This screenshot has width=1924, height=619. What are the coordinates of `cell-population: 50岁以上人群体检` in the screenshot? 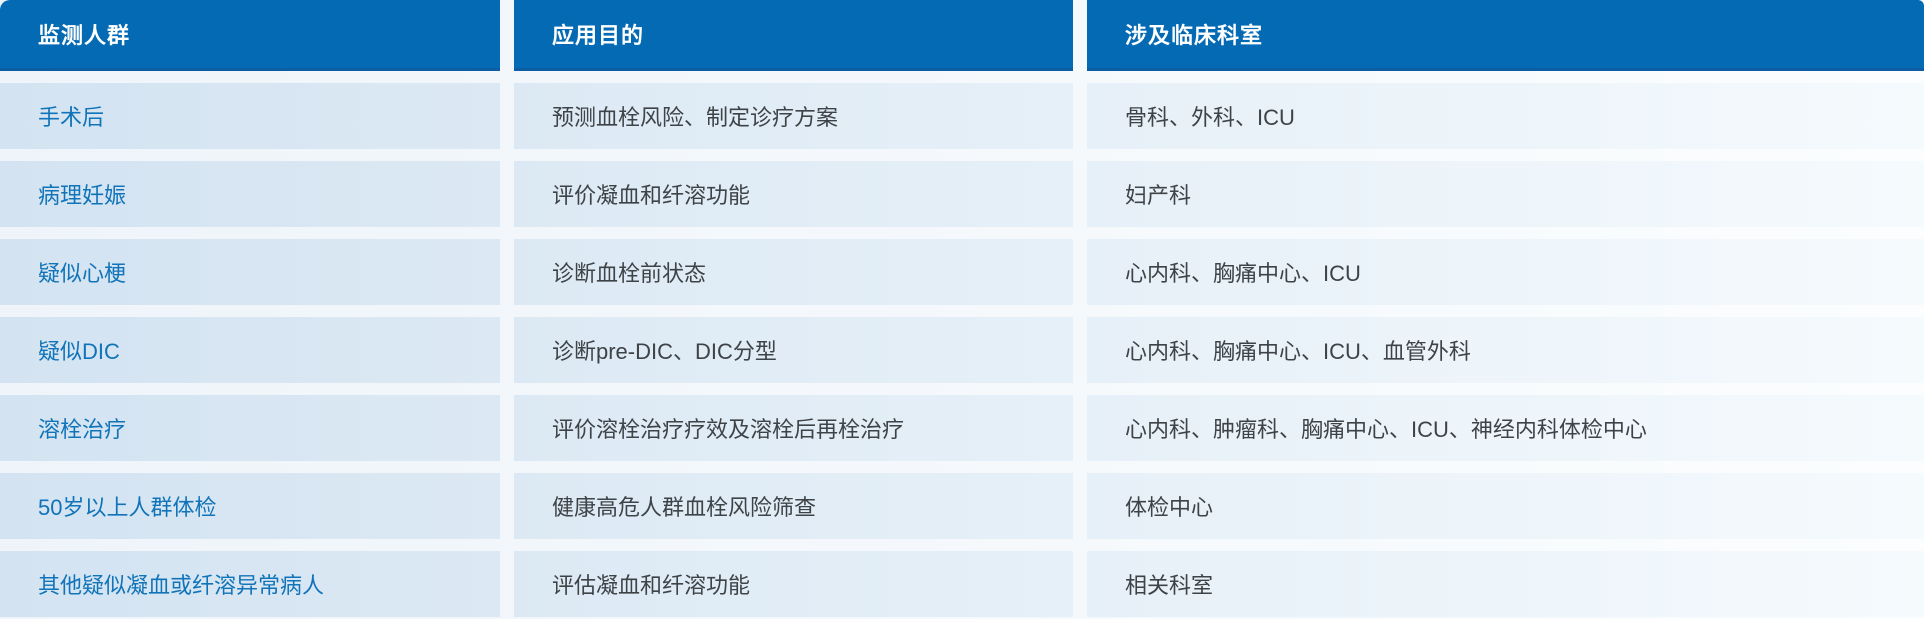 It's located at (250, 506).